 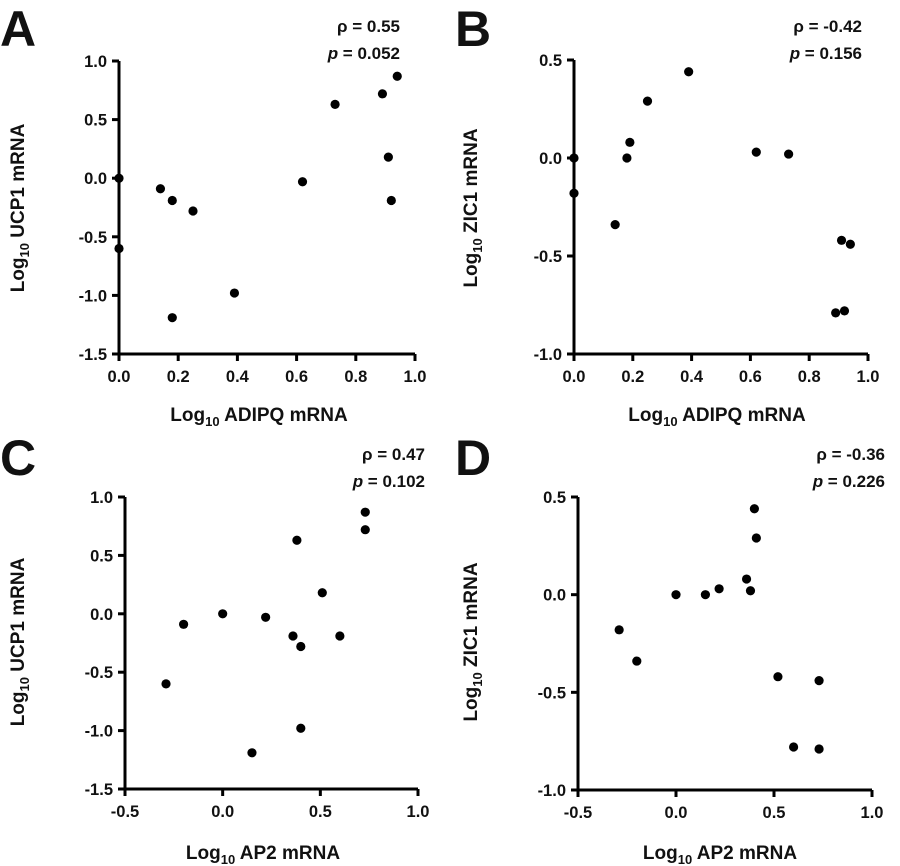 I want to click on y-axis-title-c: Log10 UCP1 mRNA, so click(x=20, y=641).